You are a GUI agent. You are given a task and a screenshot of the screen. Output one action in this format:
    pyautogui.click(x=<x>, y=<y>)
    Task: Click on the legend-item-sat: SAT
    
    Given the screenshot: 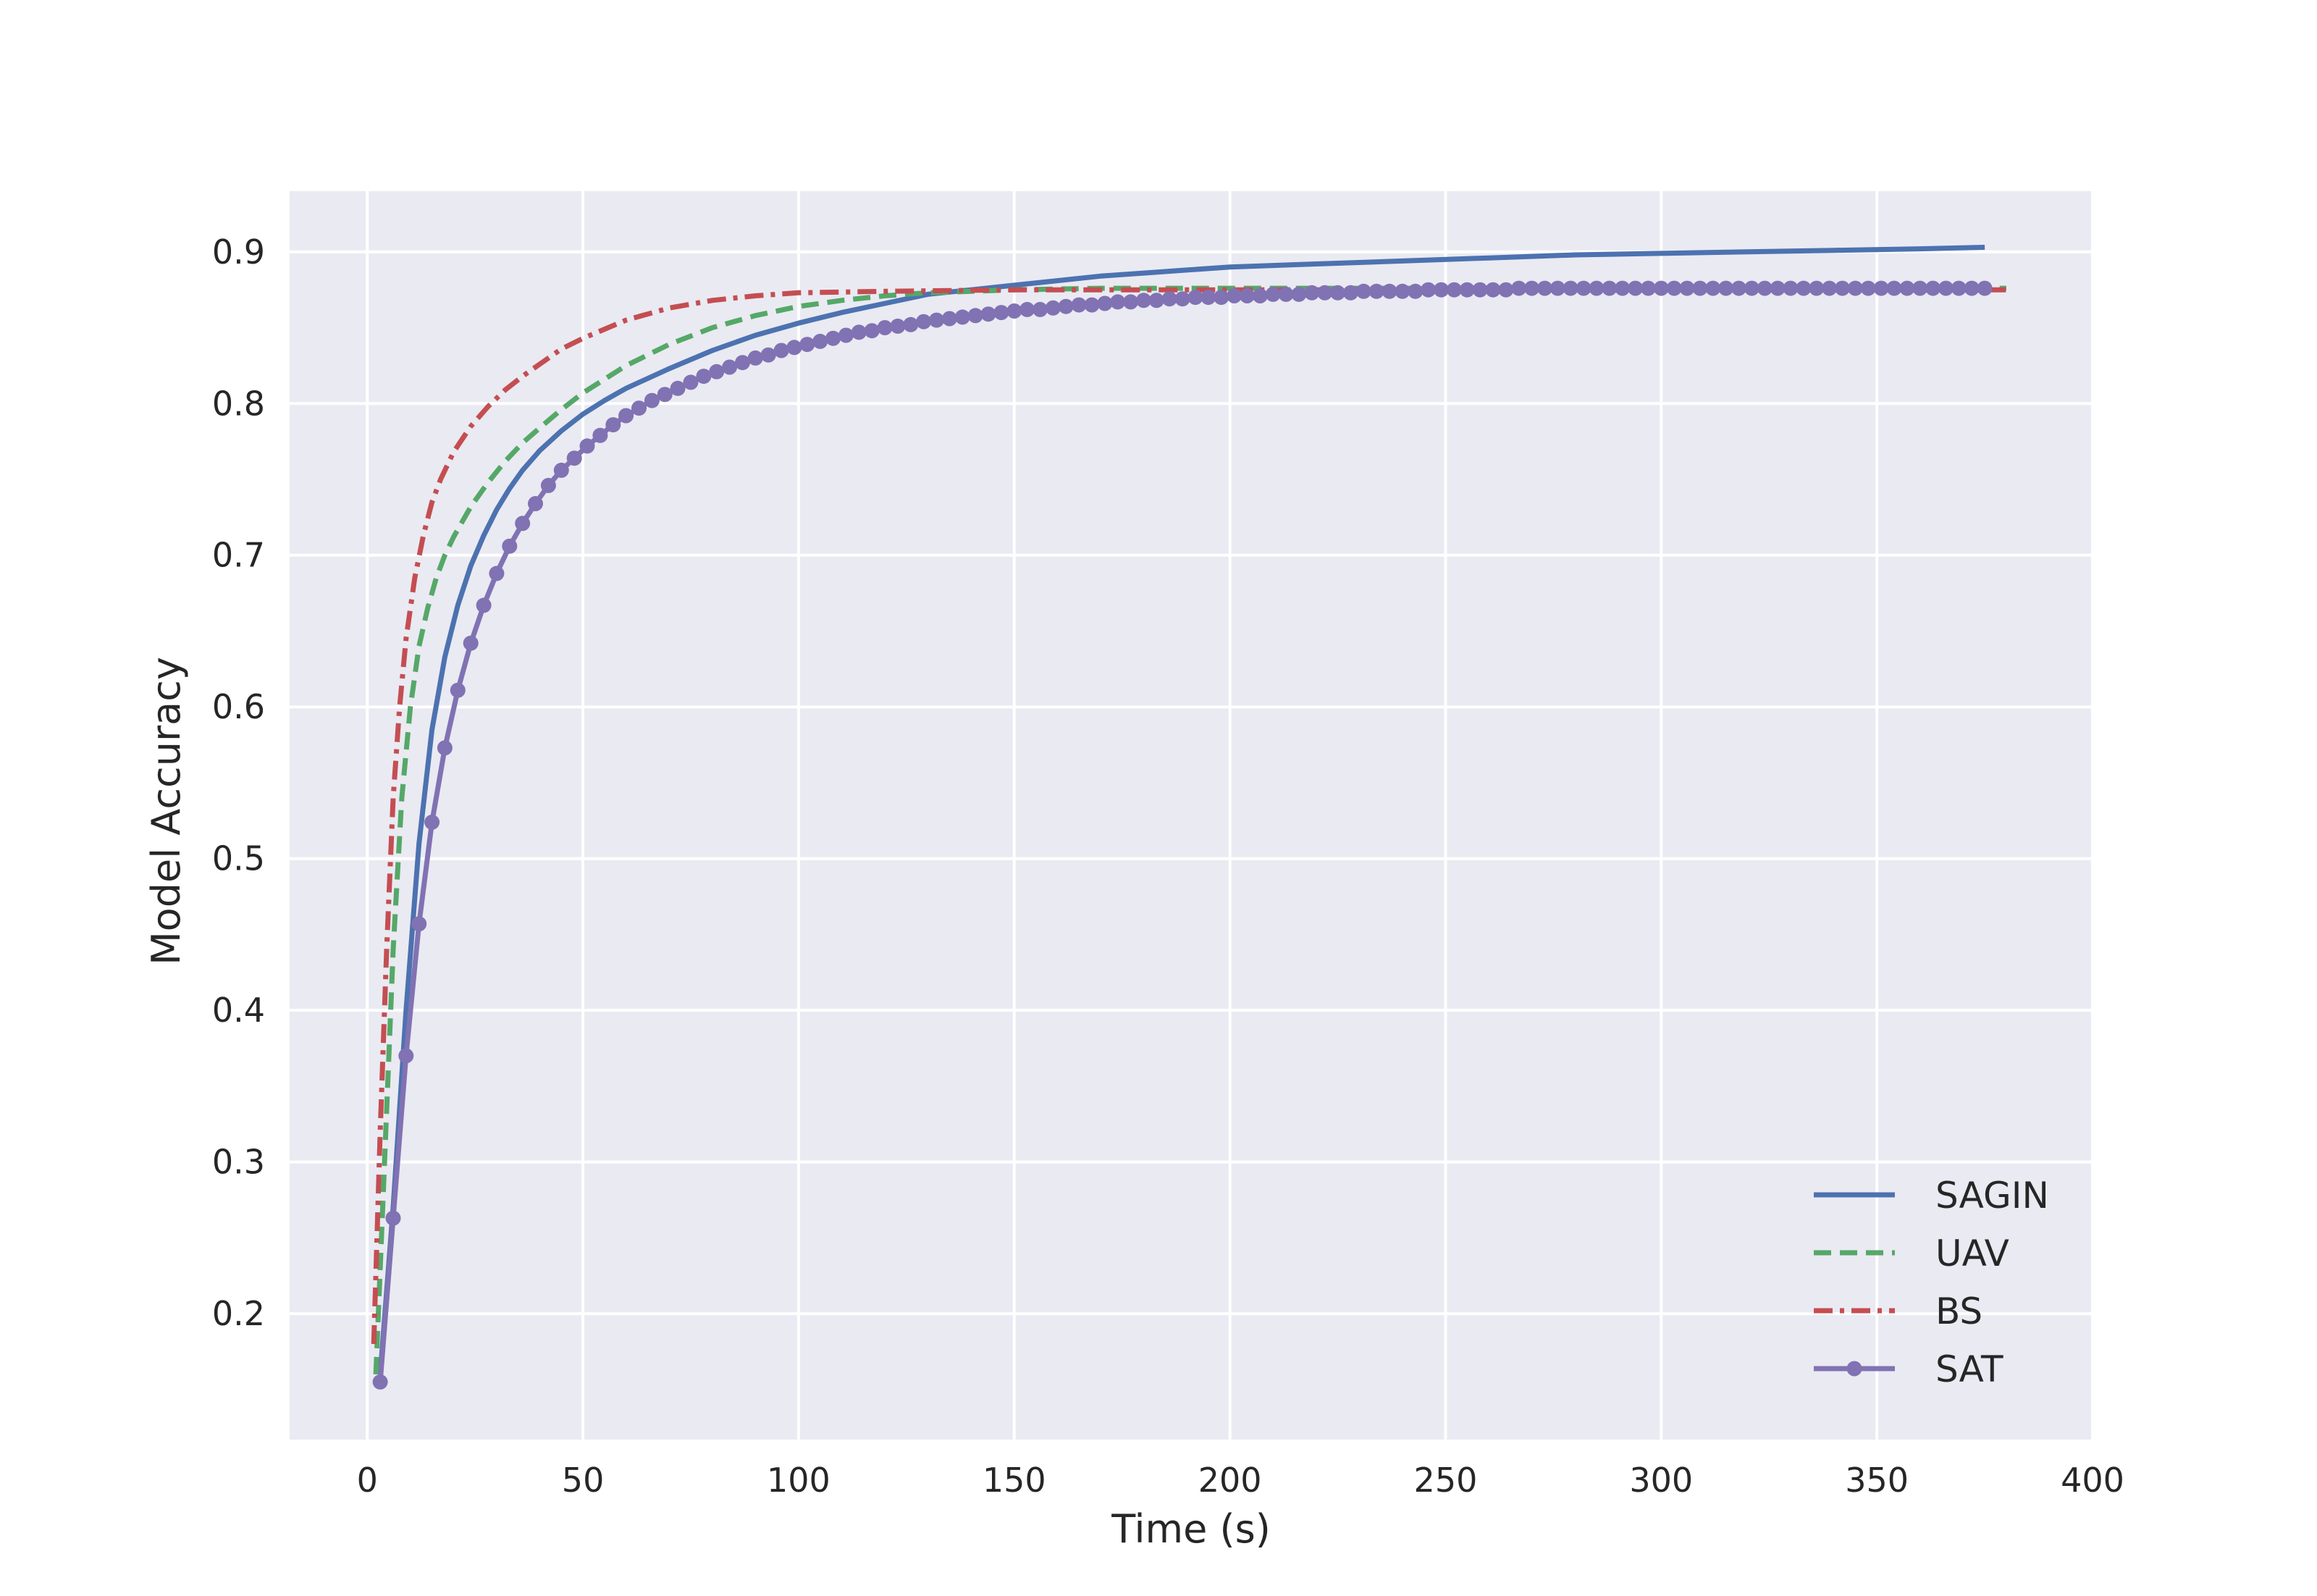 What is the action you would take?
    pyautogui.click(x=1909, y=1369)
    